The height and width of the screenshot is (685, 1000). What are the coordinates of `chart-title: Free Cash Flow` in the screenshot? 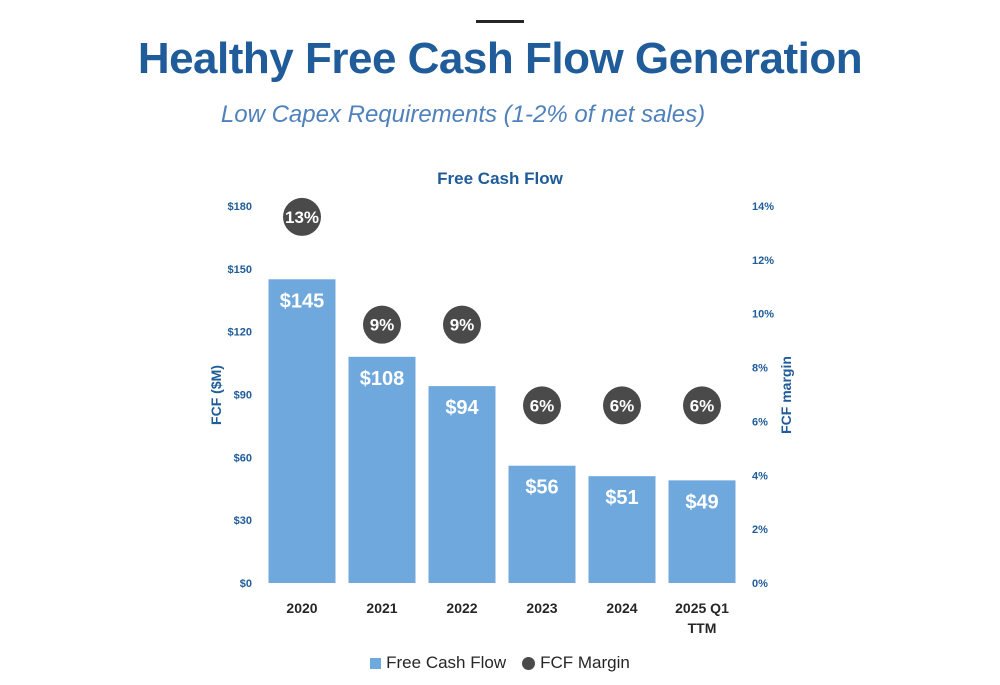 It's located at (500, 178).